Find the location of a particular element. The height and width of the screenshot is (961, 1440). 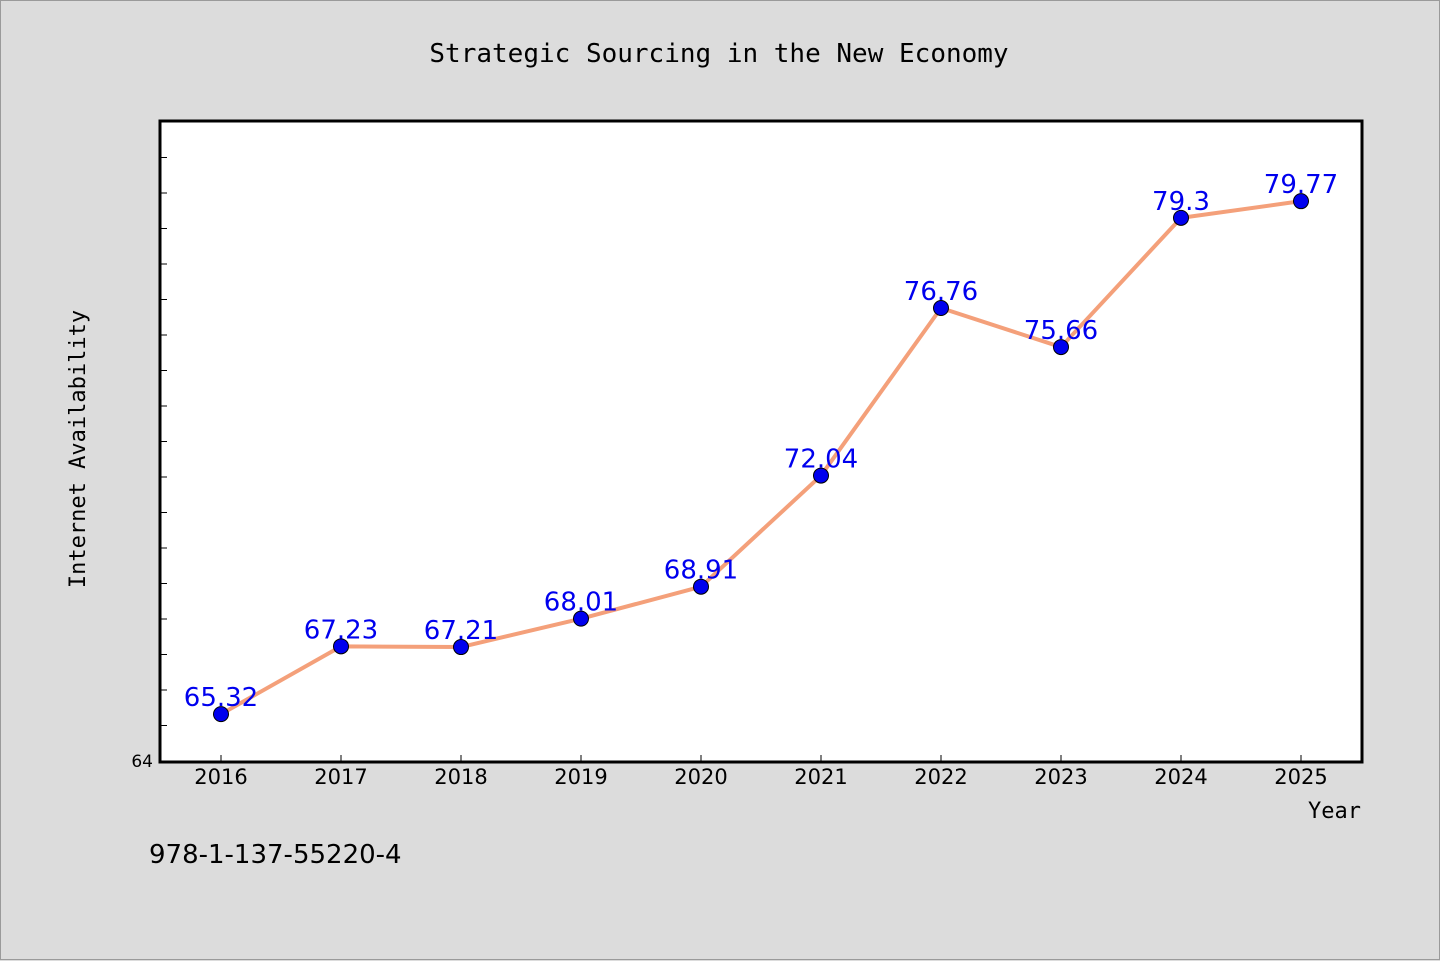

x-tick-label: 2019 is located at coordinates (580, 777).